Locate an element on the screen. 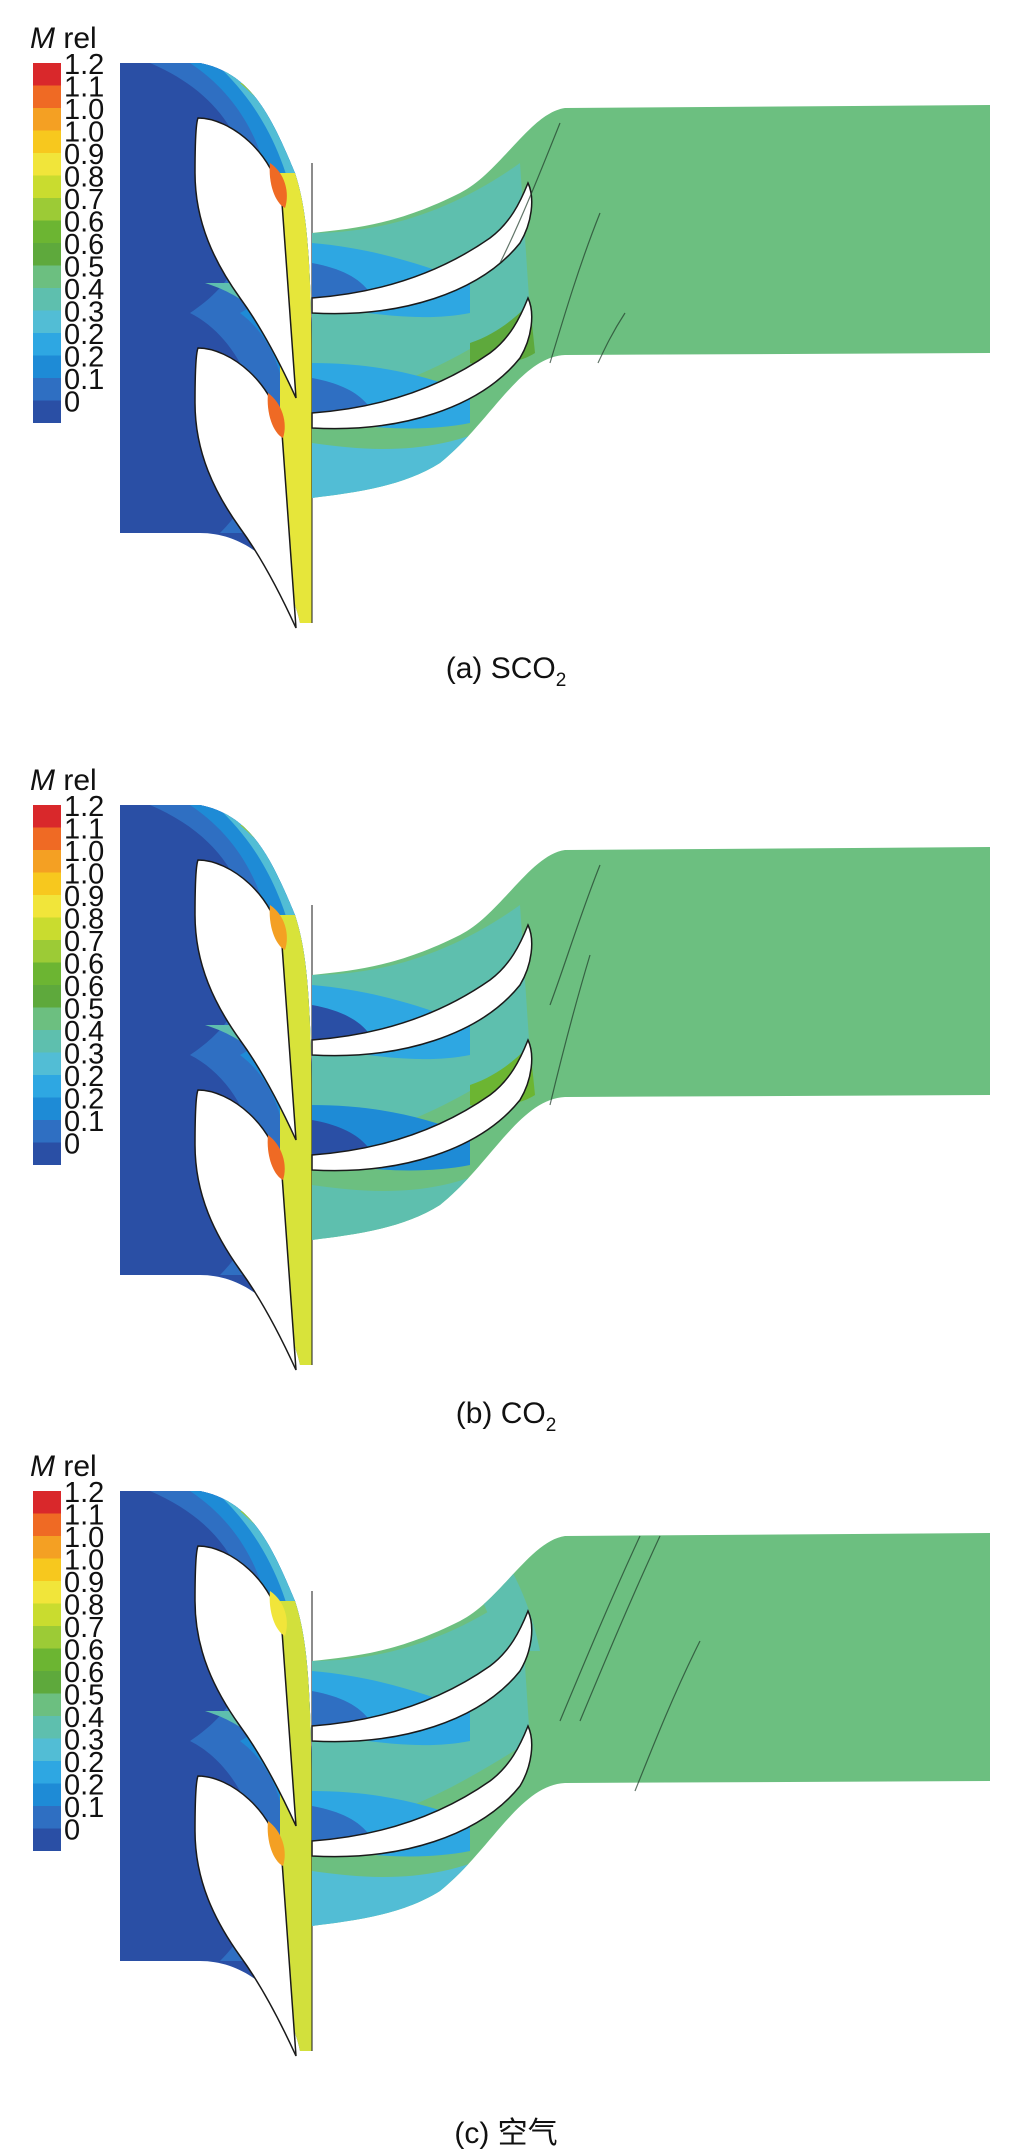  colorbar-tick-label: 0.1 is located at coordinates (84, 1122).